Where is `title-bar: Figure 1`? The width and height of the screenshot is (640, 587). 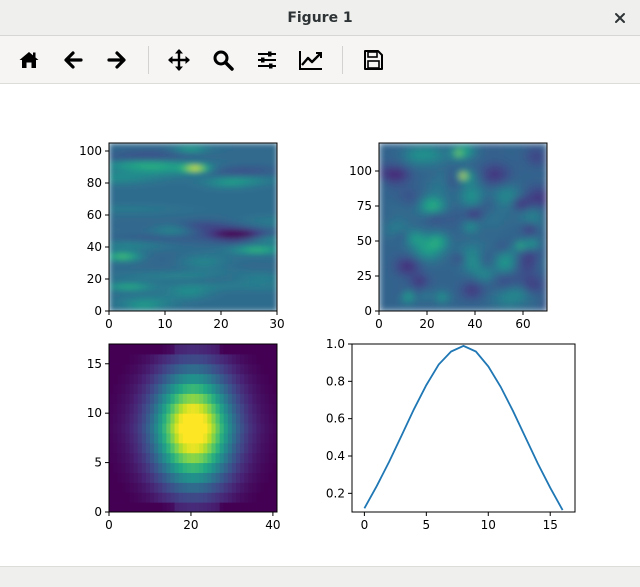
title-bar: Figure 1 is located at coordinates (320, 18).